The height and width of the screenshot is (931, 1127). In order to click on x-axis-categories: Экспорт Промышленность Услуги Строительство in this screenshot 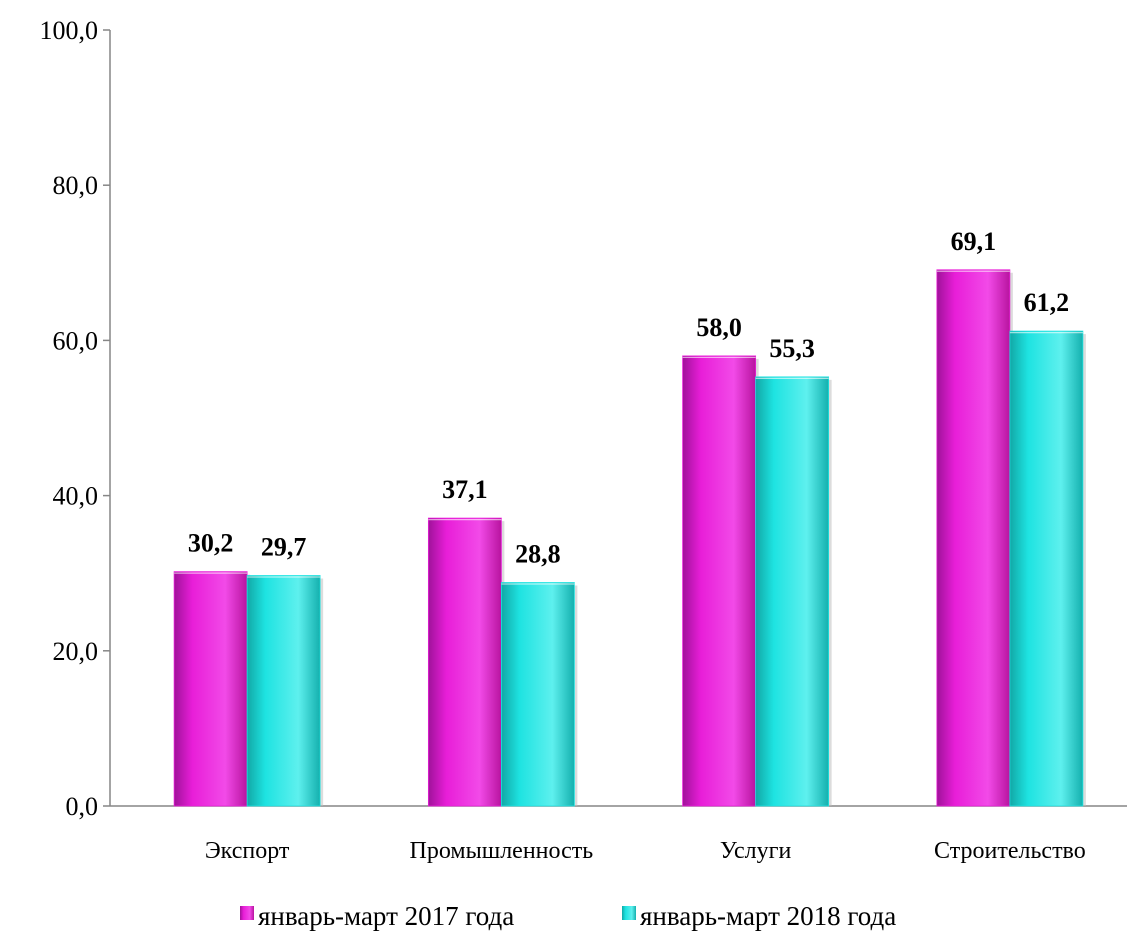, I will do `click(645, 851)`.